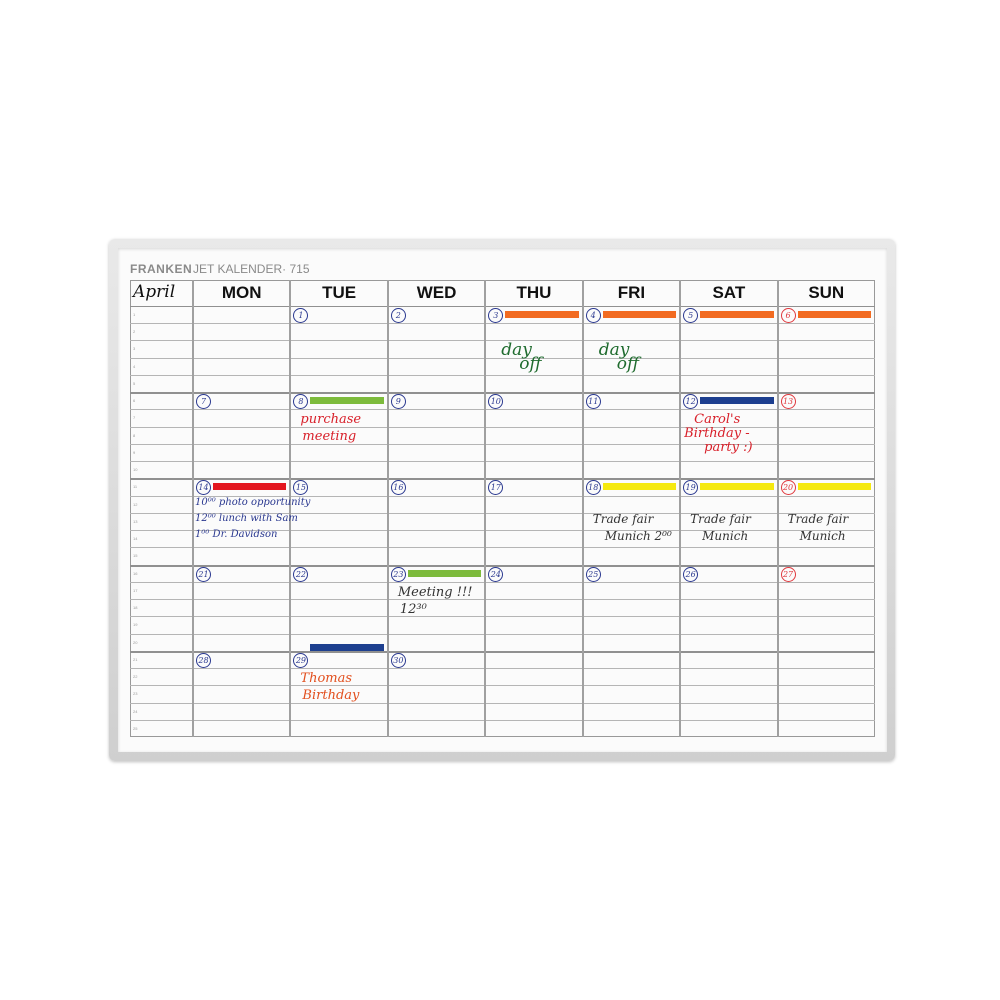 This screenshot has height=1000, width=1000. What do you see at coordinates (435, 592) in the screenshot?
I see `handwritten-note: Meeting !!!` at bounding box center [435, 592].